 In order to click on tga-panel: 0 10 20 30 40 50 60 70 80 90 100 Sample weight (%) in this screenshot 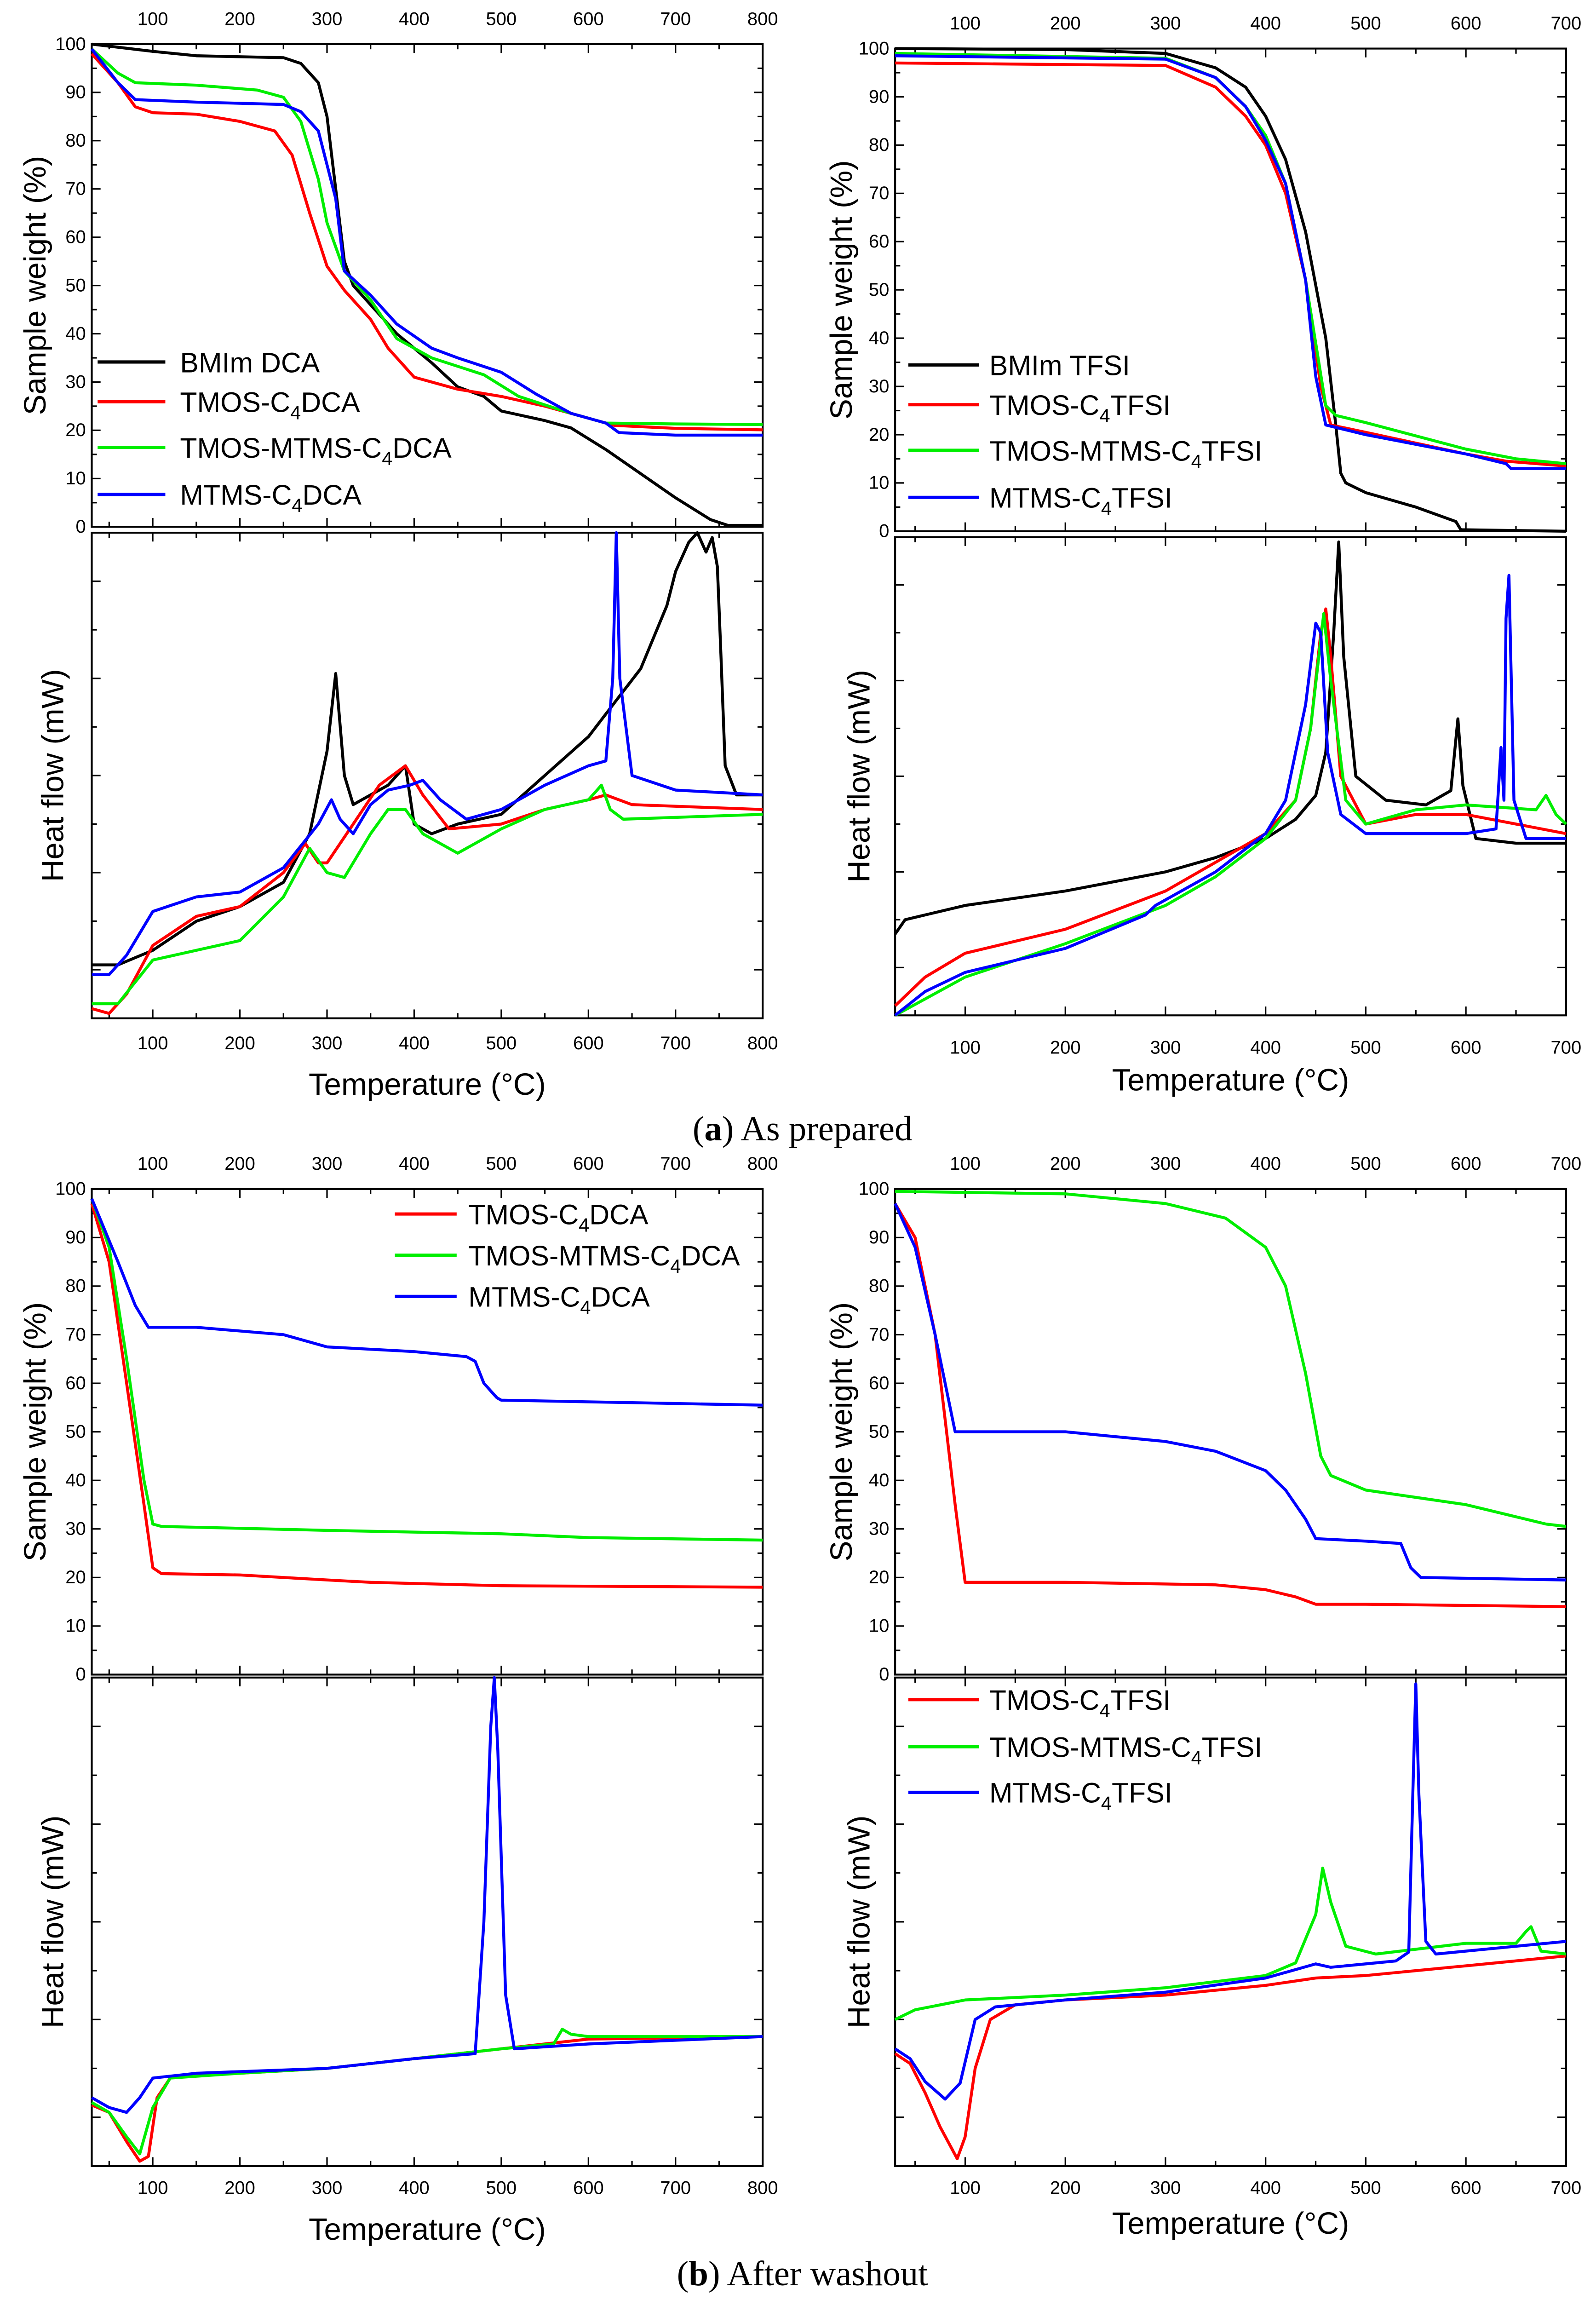, I will do `click(1196, 1432)`.